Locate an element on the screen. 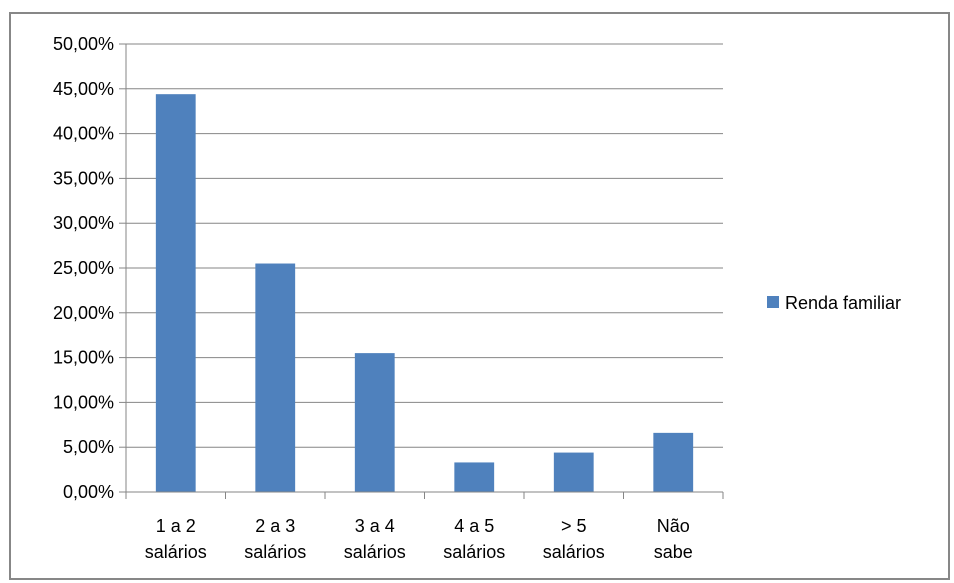  y-tick-label: 25,00% is located at coordinates (83, 268).